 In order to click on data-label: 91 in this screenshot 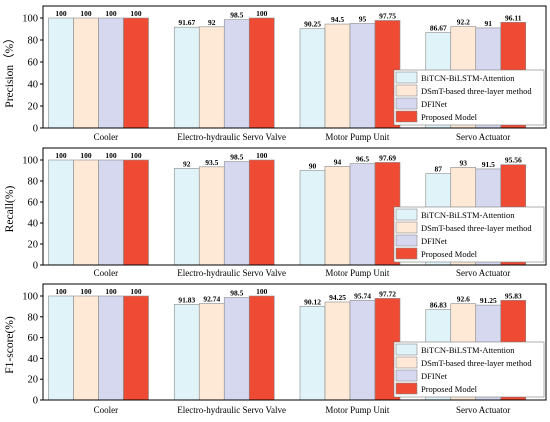, I will do `click(489, 23)`.